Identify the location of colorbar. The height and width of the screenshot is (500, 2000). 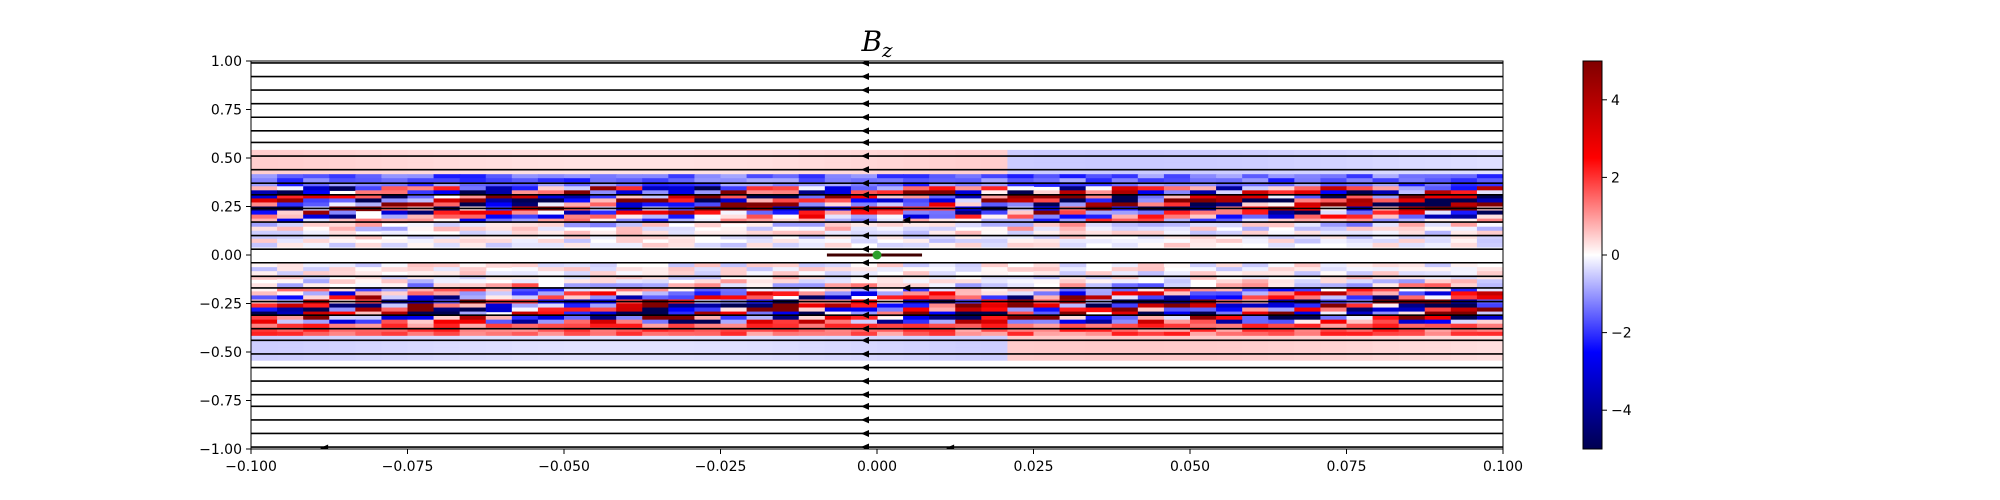
(1592, 255).